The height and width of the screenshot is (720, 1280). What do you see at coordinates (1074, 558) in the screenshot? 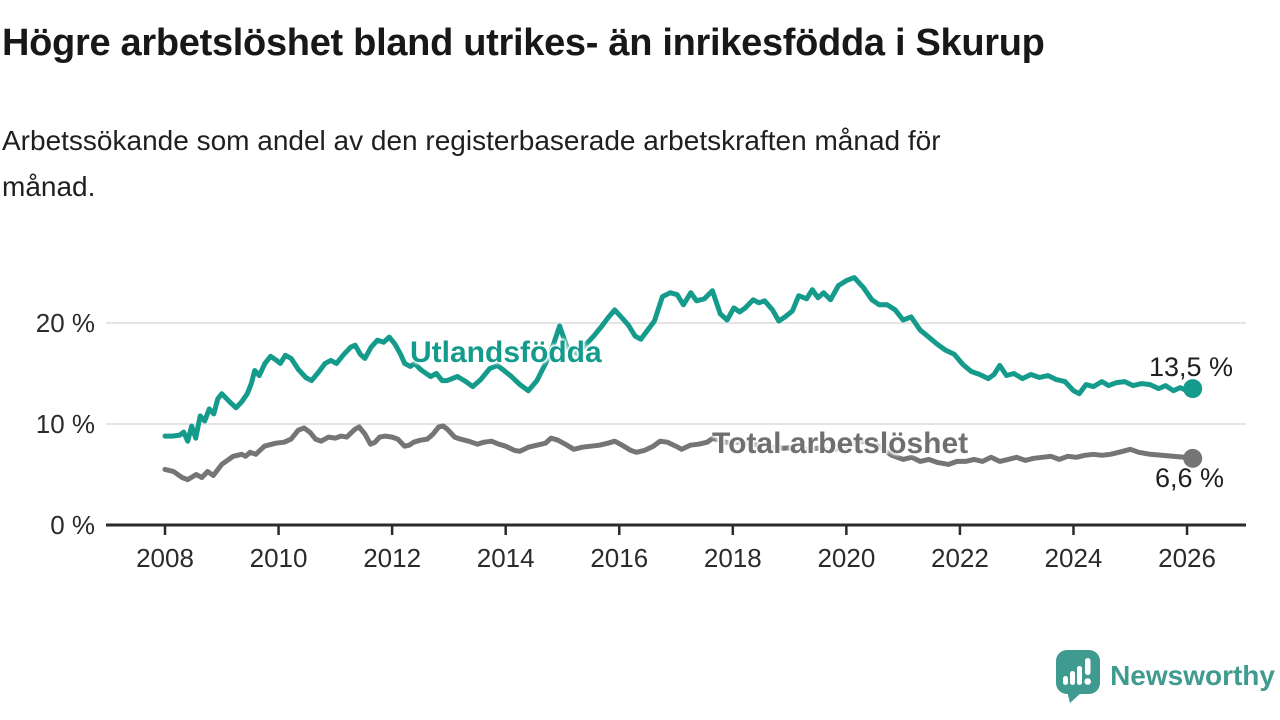
I see `x-tick-label-2024: 2024` at bounding box center [1074, 558].